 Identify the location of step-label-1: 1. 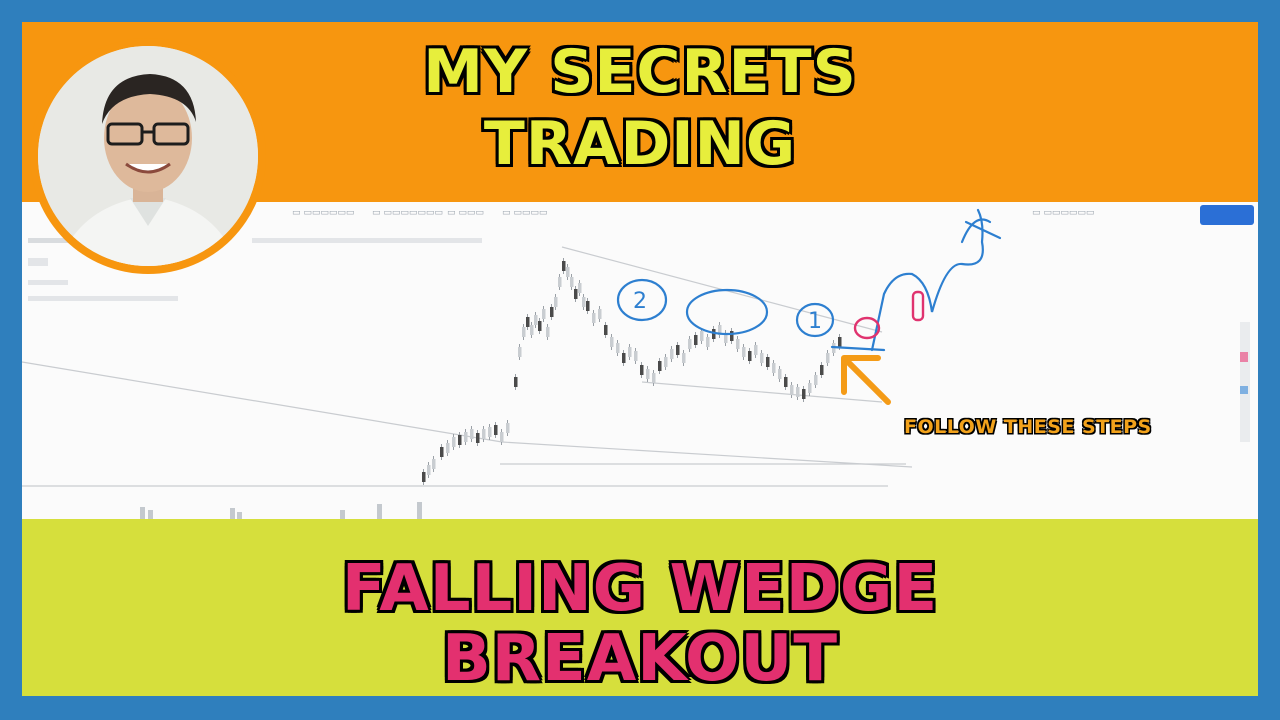
(815, 321).